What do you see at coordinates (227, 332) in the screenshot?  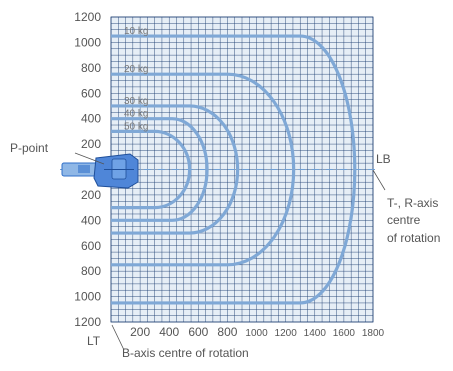 I see `x-tick-label: 800` at bounding box center [227, 332].